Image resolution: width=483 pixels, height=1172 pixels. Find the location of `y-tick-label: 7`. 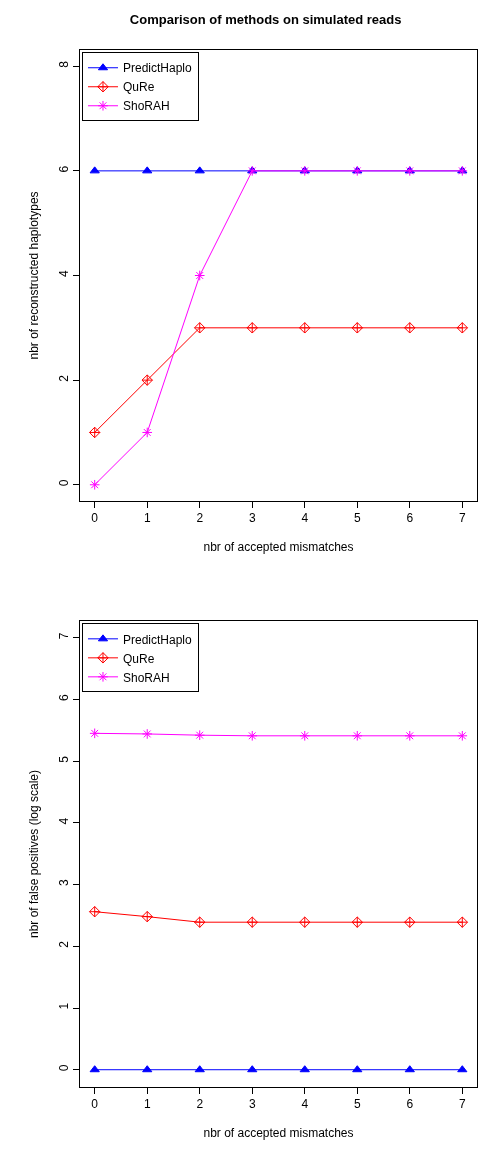

y-tick-label: 7 is located at coordinates (64, 636).